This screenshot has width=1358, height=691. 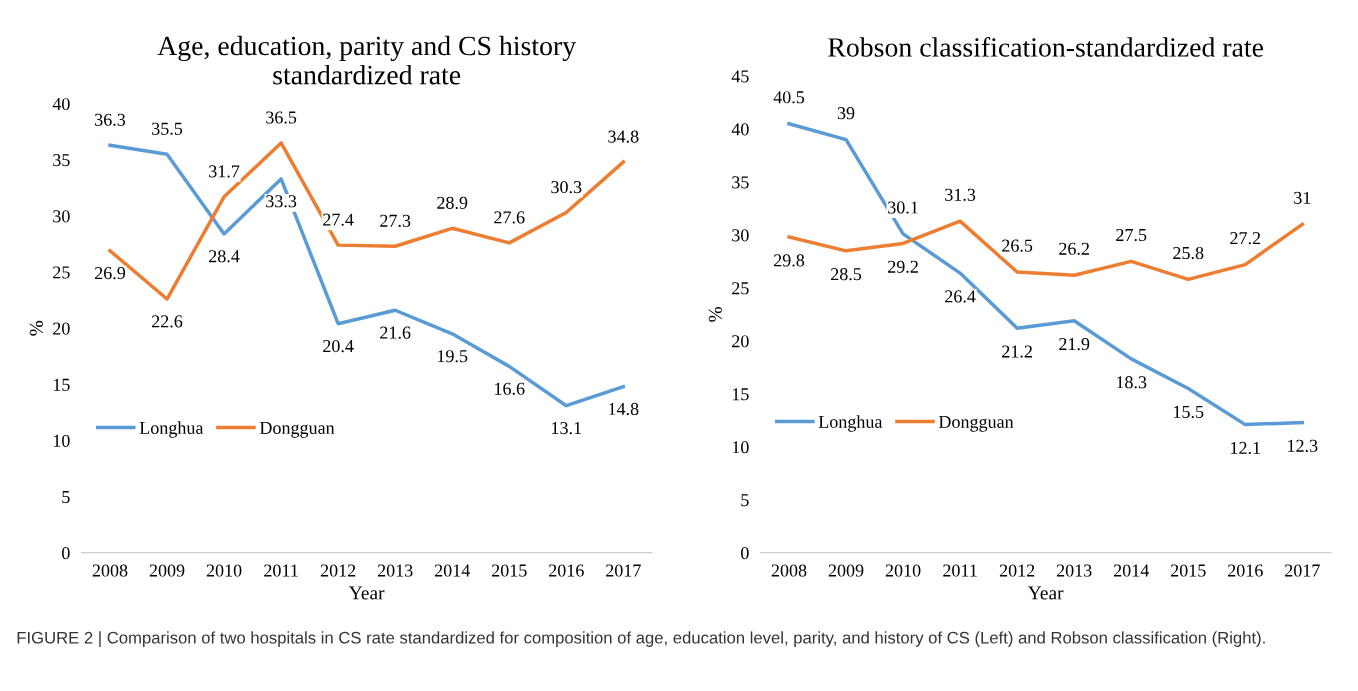 What do you see at coordinates (453, 356) in the screenshot?
I see `data-label: 19.5` at bounding box center [453, 356].